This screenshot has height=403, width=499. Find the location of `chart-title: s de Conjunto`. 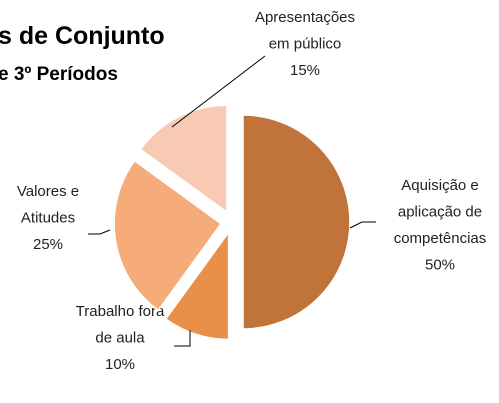

chart-title: s de Conjunto is located at coordinates (82, 36).